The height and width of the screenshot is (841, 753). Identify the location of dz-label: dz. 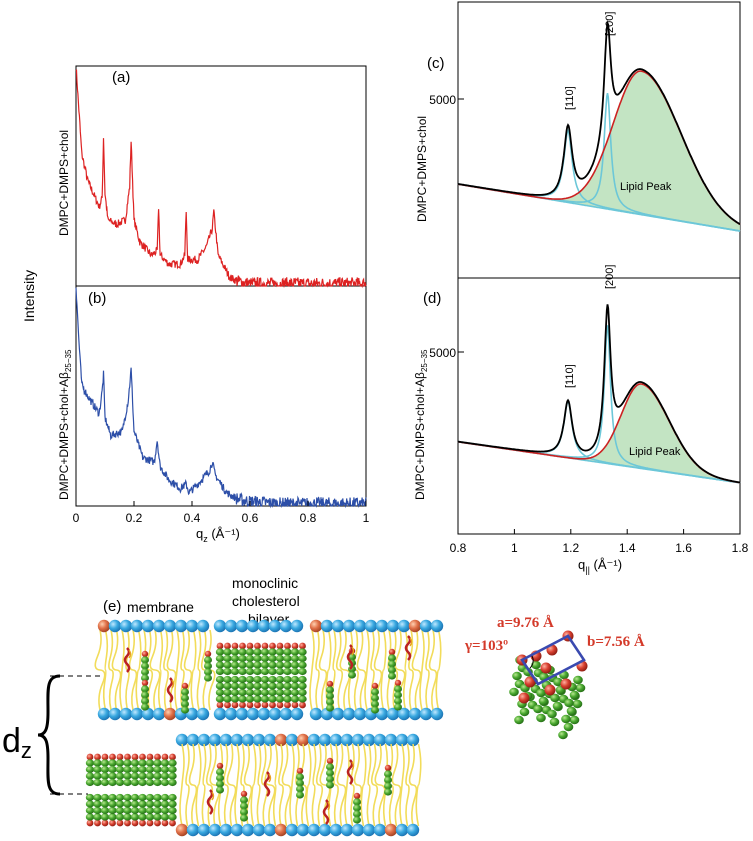
(17, 742).